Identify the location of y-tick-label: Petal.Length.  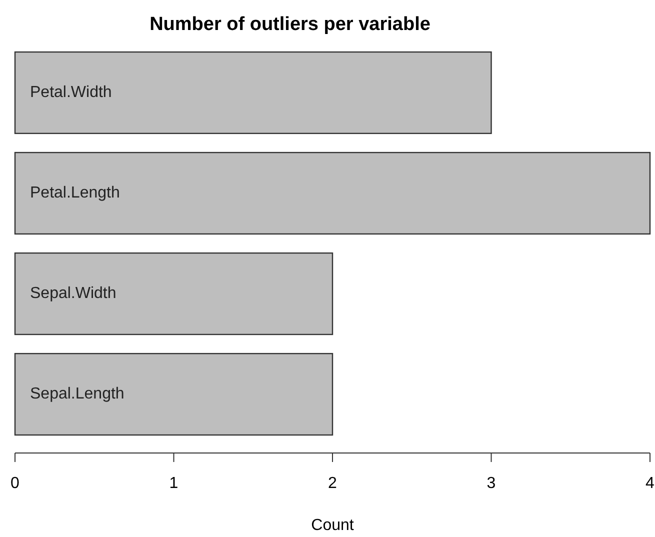
(75, 193).